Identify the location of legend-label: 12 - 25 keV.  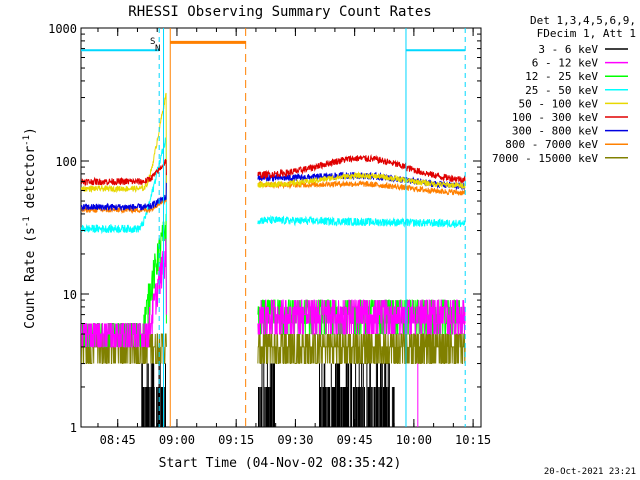
(561, 76).